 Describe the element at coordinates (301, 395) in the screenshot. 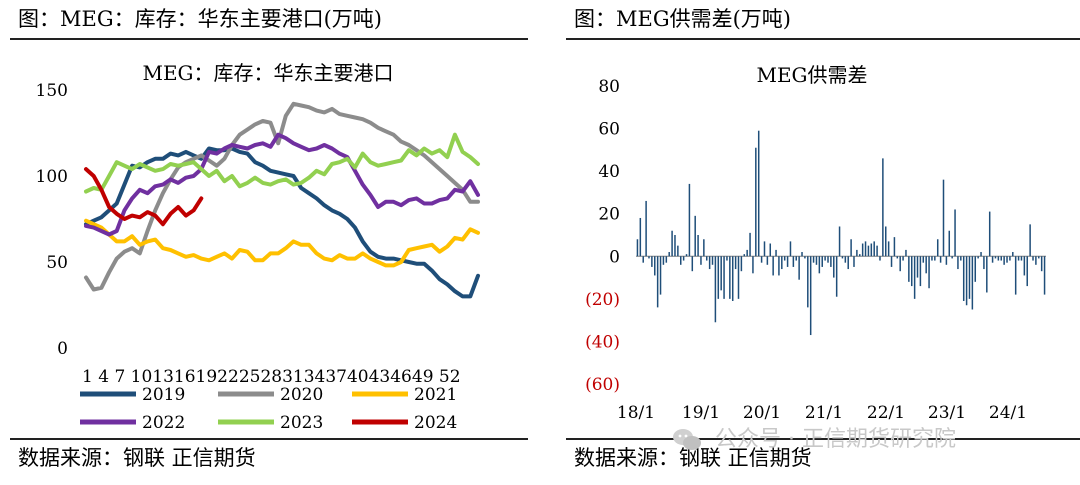

I see `legend-label-2020: 2020` at that location.